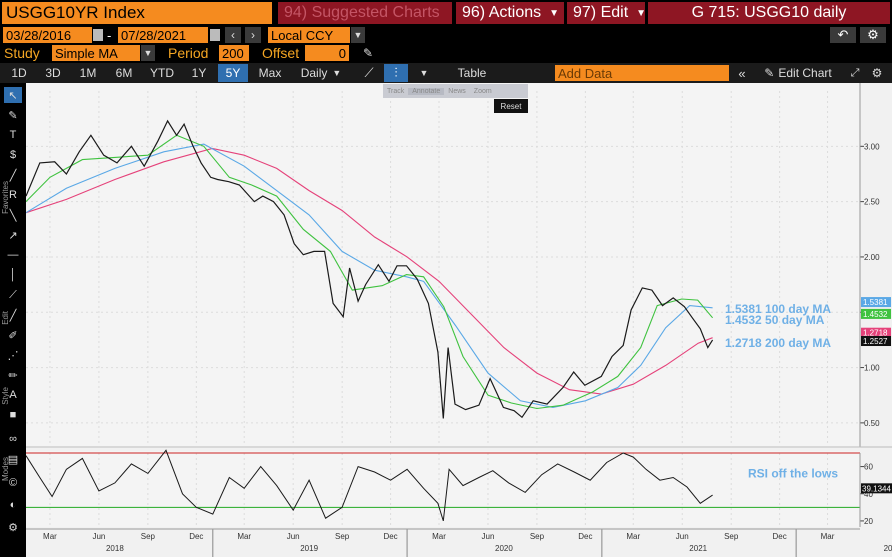  I want to click on y-tick-label: 0.50, so click(872, 423).